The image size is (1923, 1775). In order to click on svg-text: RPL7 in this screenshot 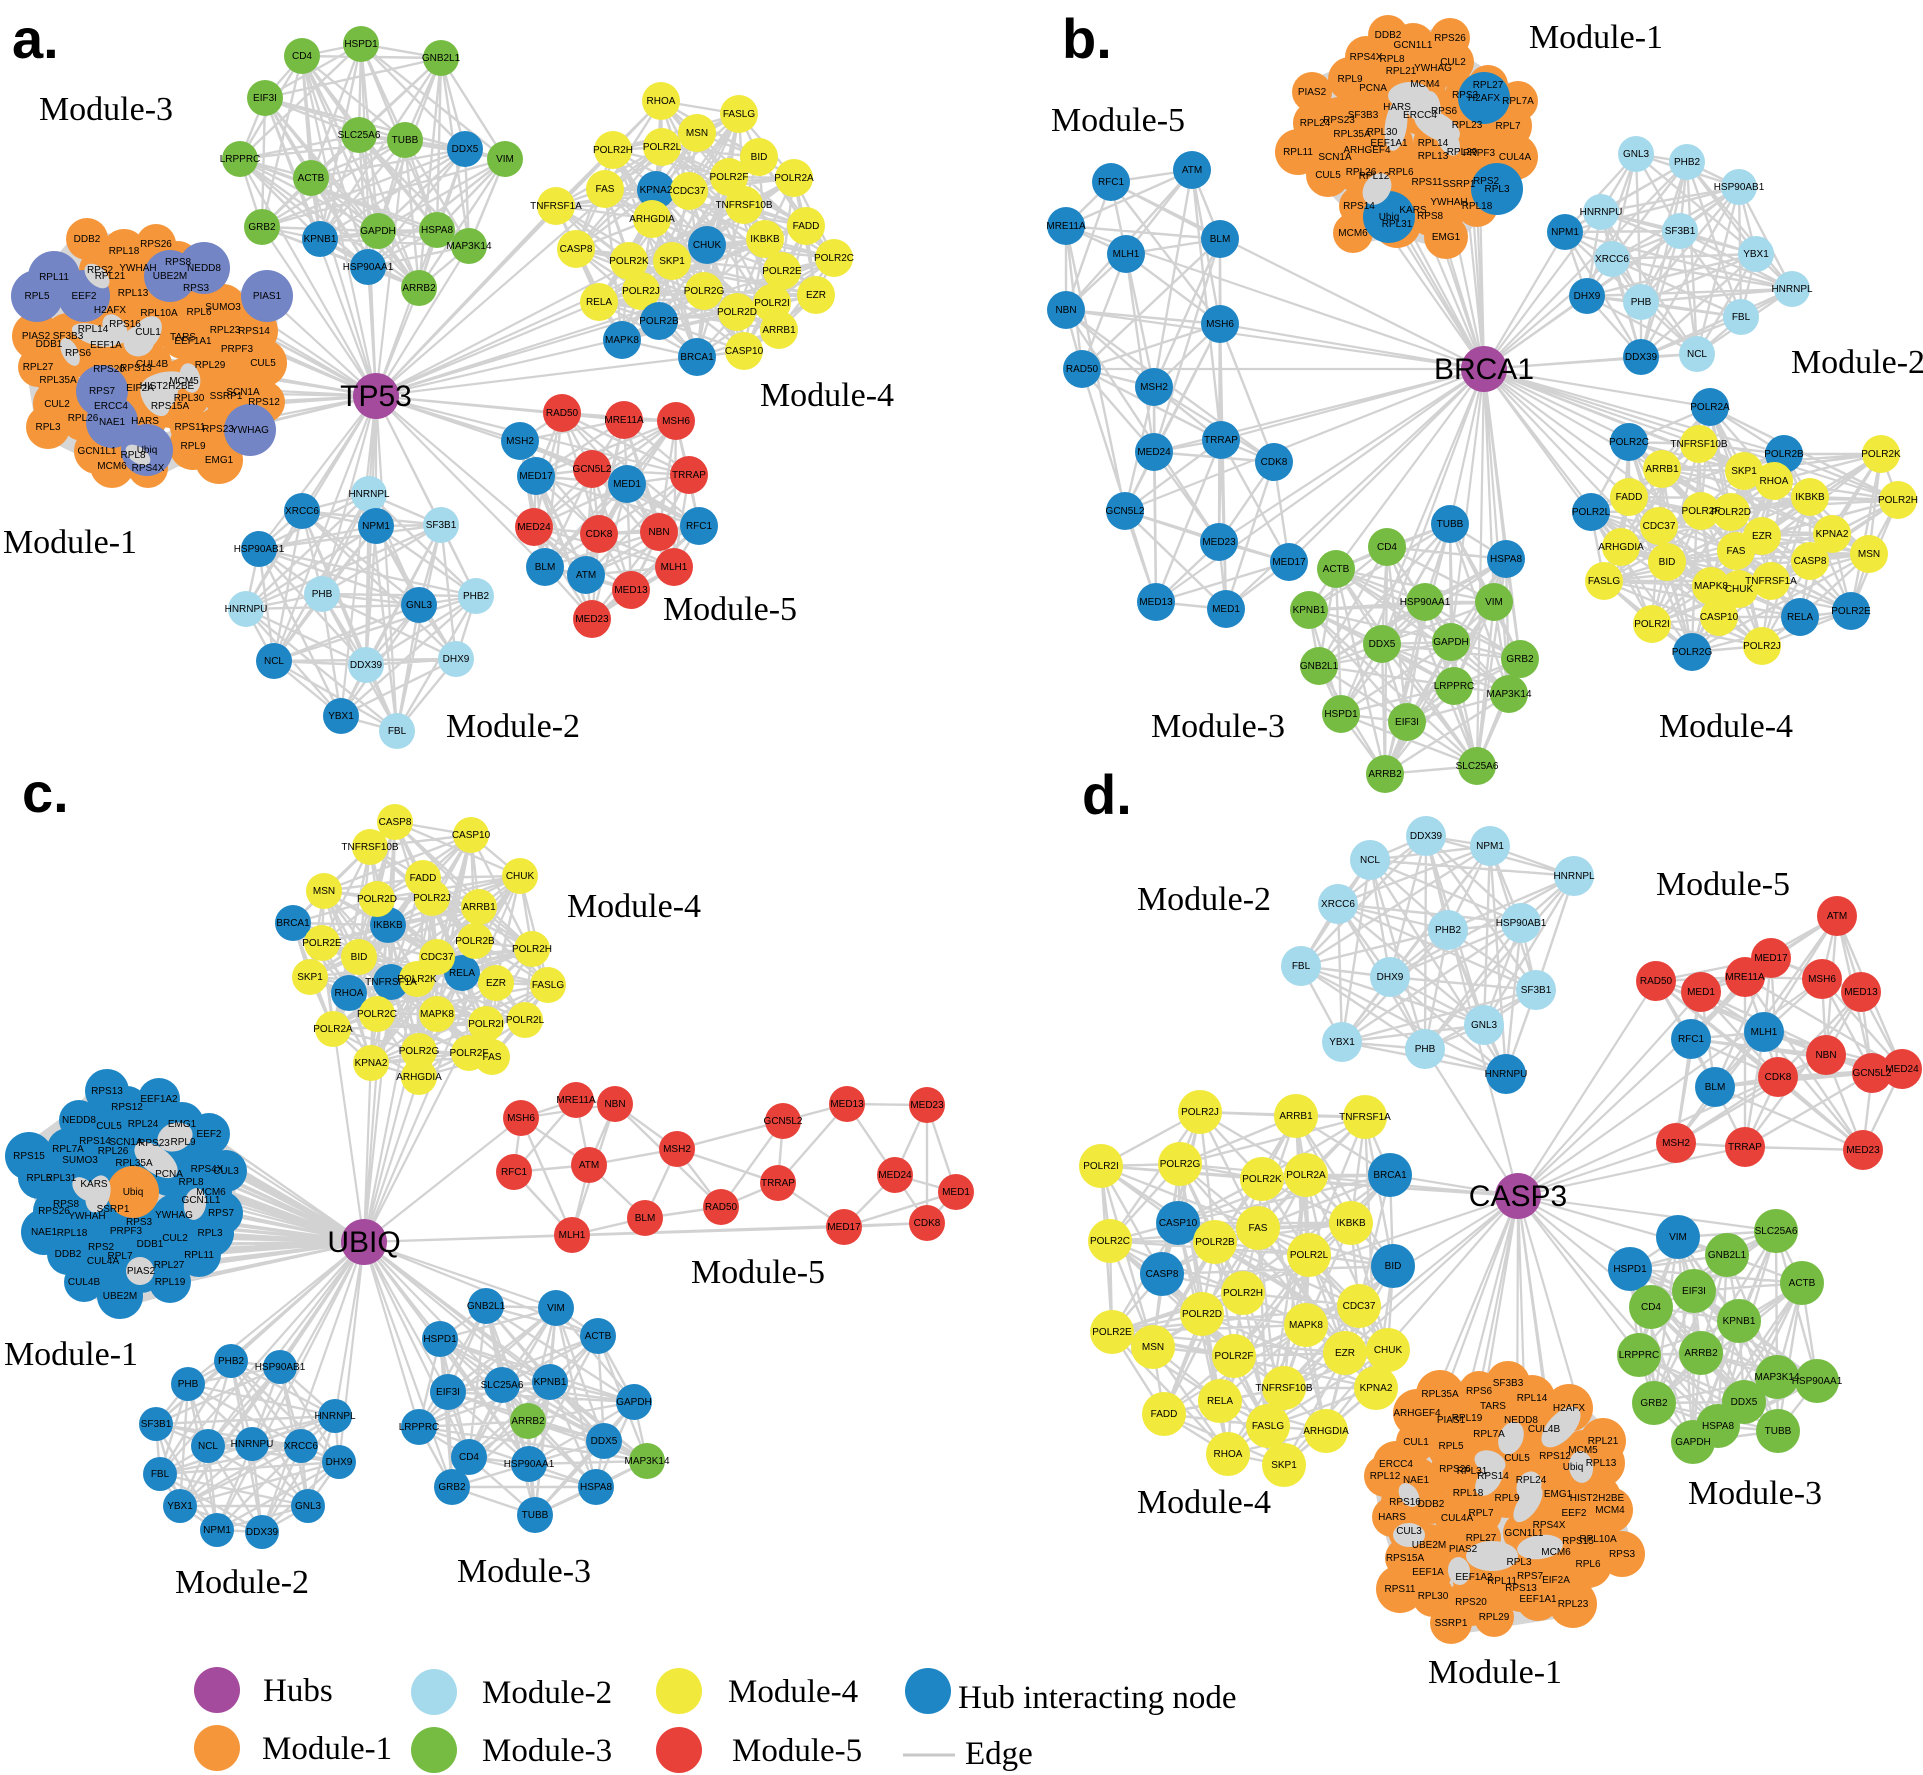, I will do `click(119, 1256)`.